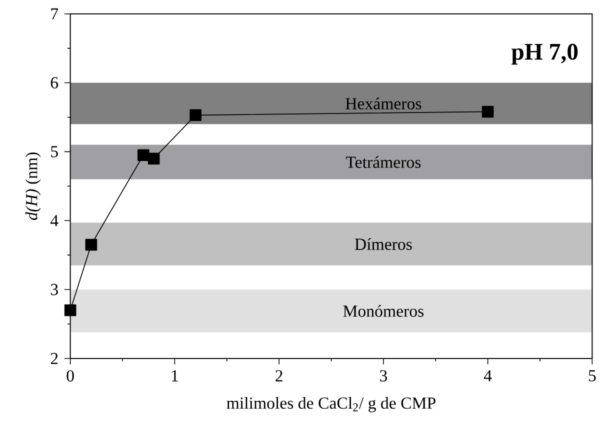  I want to click on band-label: Tetrámeros, so click(383, 162).